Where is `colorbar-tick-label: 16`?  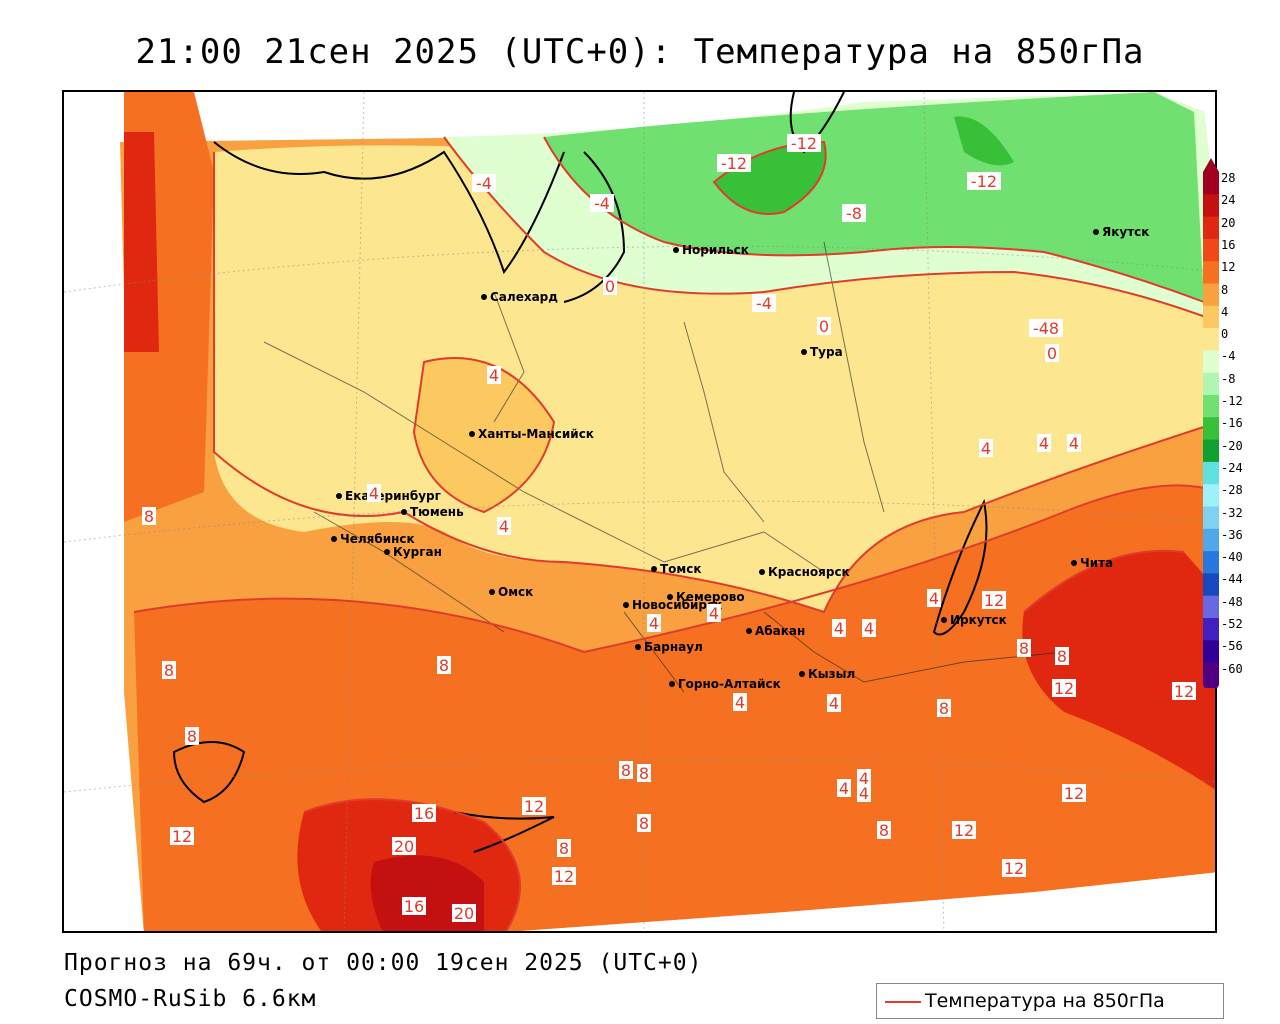
colorbar-tick-label: 16 is located at coordinates (1228, 244).